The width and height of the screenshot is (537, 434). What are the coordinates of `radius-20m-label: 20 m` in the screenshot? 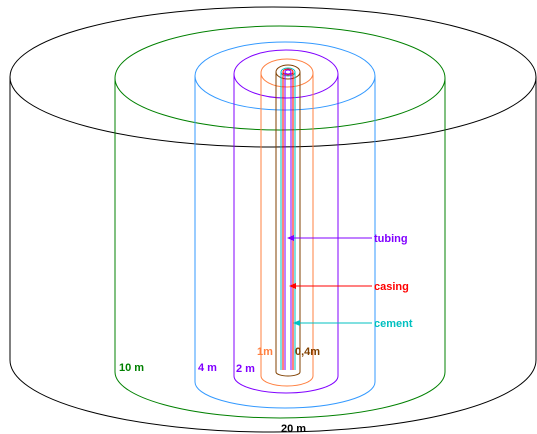 It's located at (293, 428).